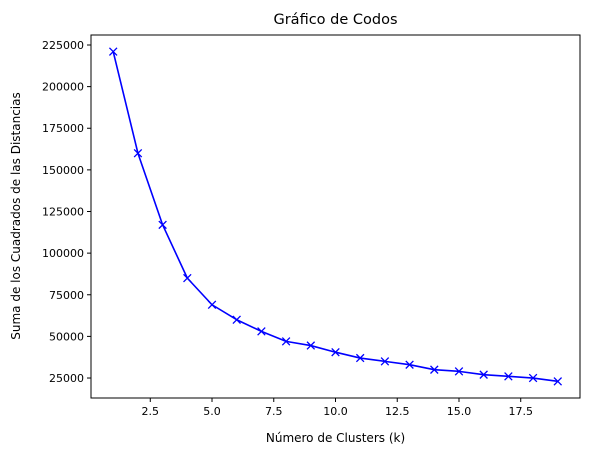 This screenshot has height=455, width=597. I want to click on x-tick-label: 5.0, so click(212, 411).